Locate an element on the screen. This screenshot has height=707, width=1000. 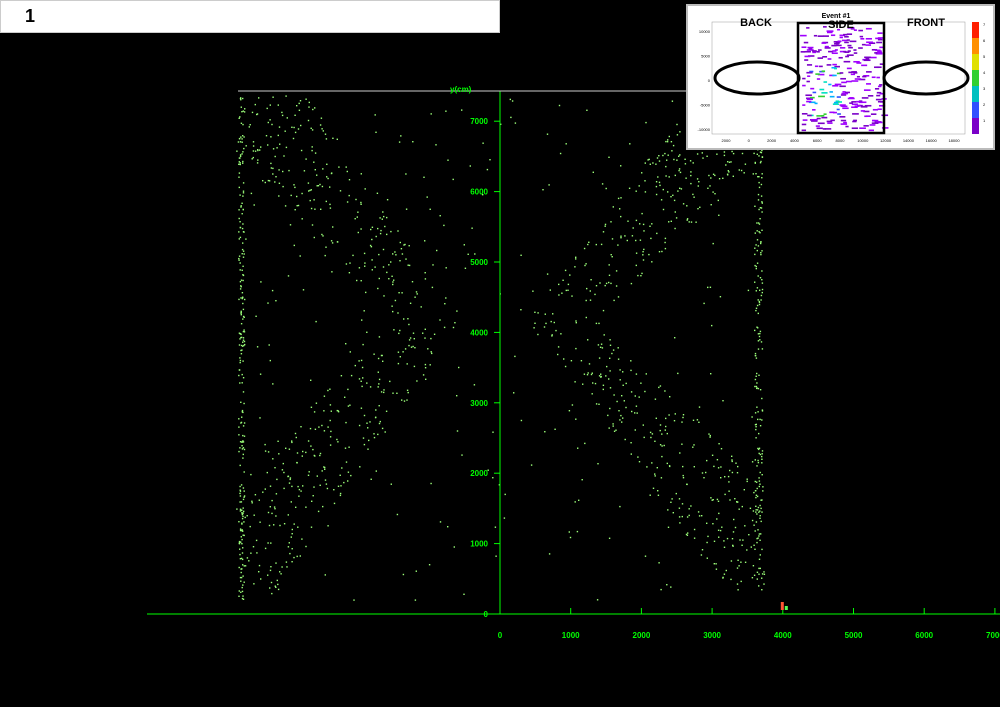
colorbar-tick-label: 2 is located at coordinates (984, 104).